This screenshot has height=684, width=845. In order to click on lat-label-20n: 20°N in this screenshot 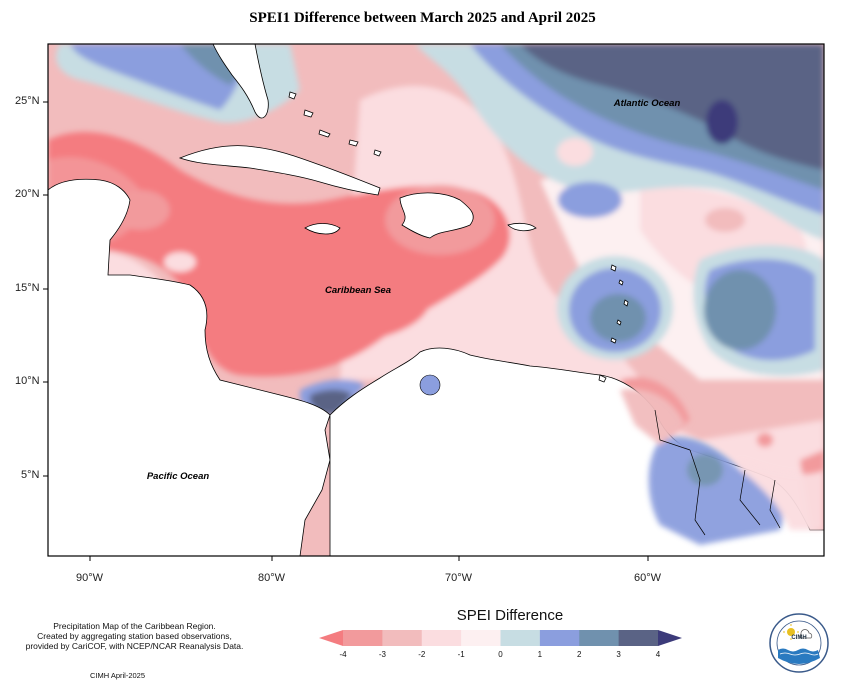, I will do `click(27, 194)`.